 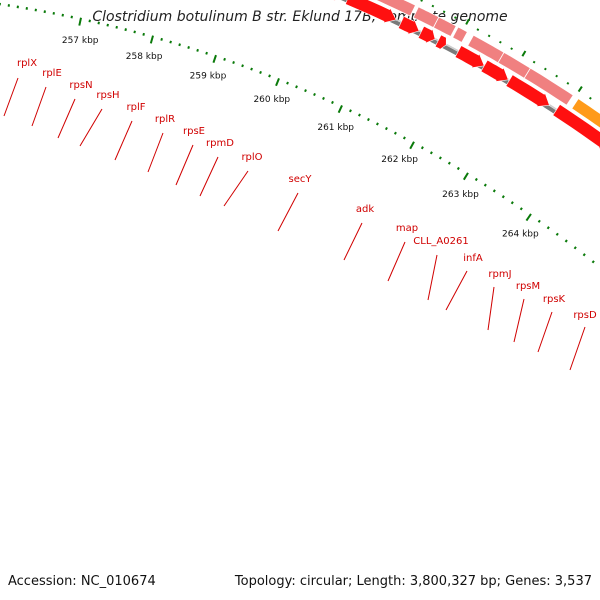 What do you see at coordinates (80, 41) in the screenshot?
I see `scale-label: 257 kbp` at bounding box center [80, 41].